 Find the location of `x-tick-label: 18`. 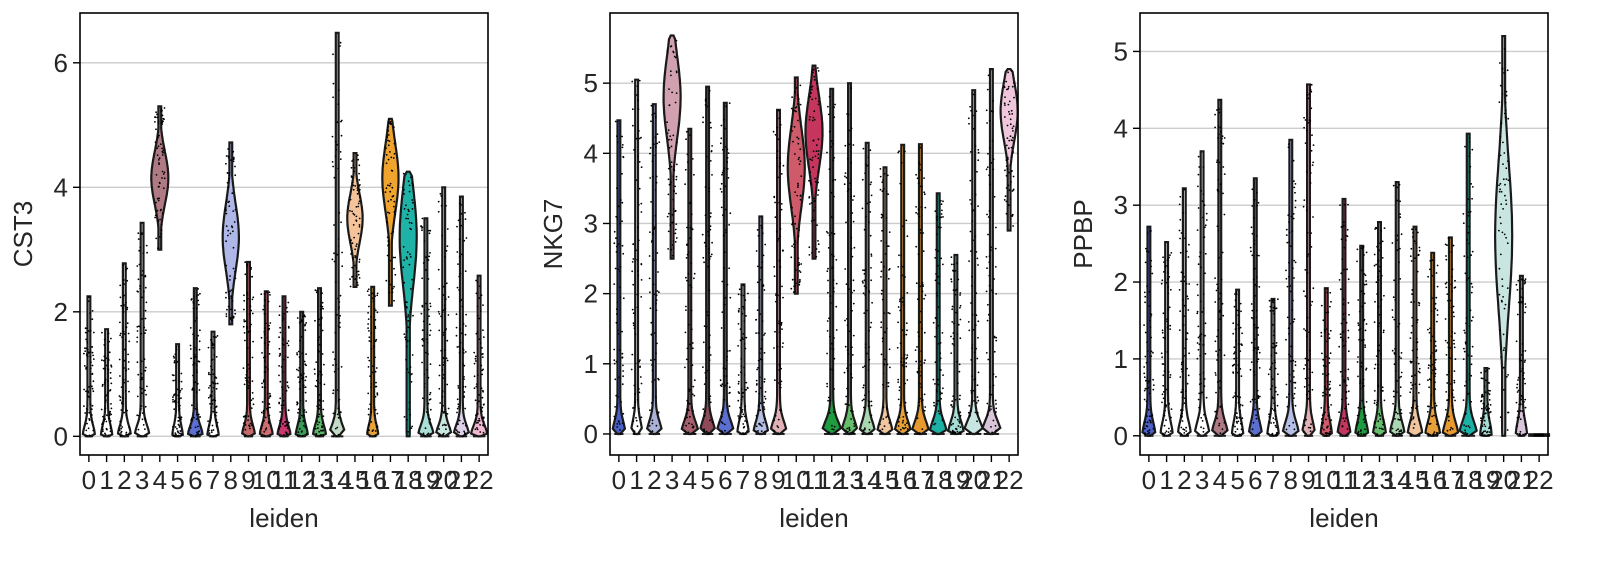

x-tick-label: 18 is located at coordinates (408, 480).